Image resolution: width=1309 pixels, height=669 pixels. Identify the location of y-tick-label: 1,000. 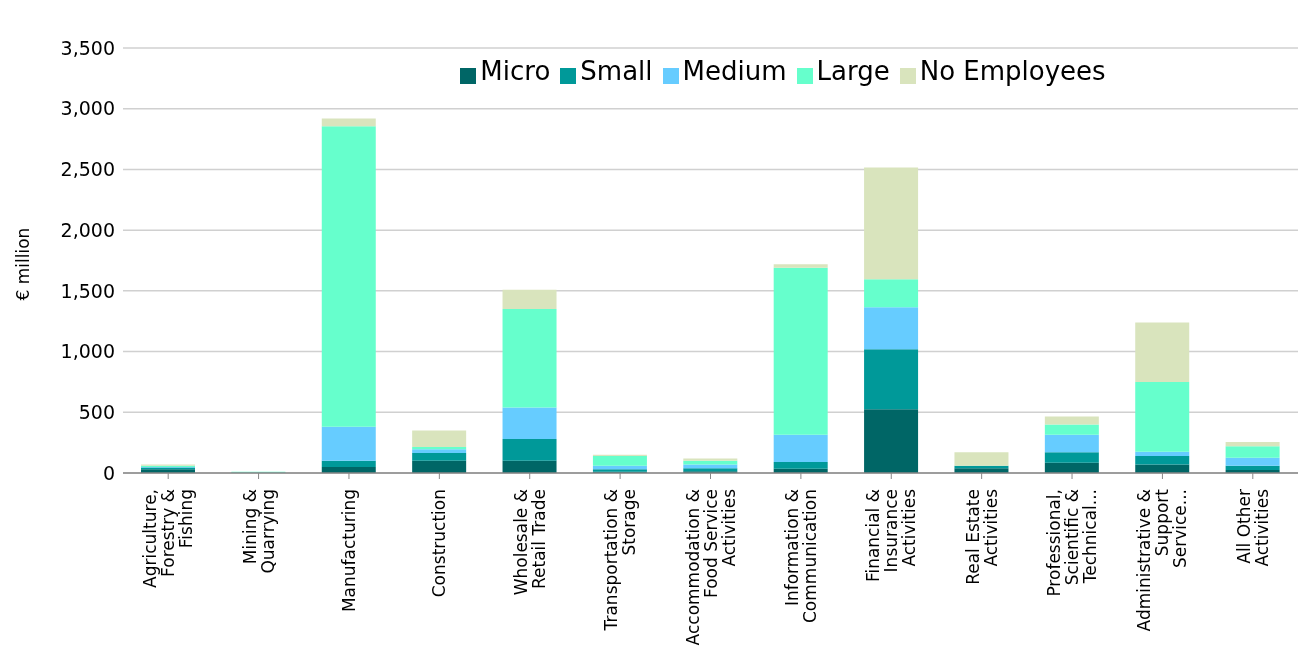
(87, 351).